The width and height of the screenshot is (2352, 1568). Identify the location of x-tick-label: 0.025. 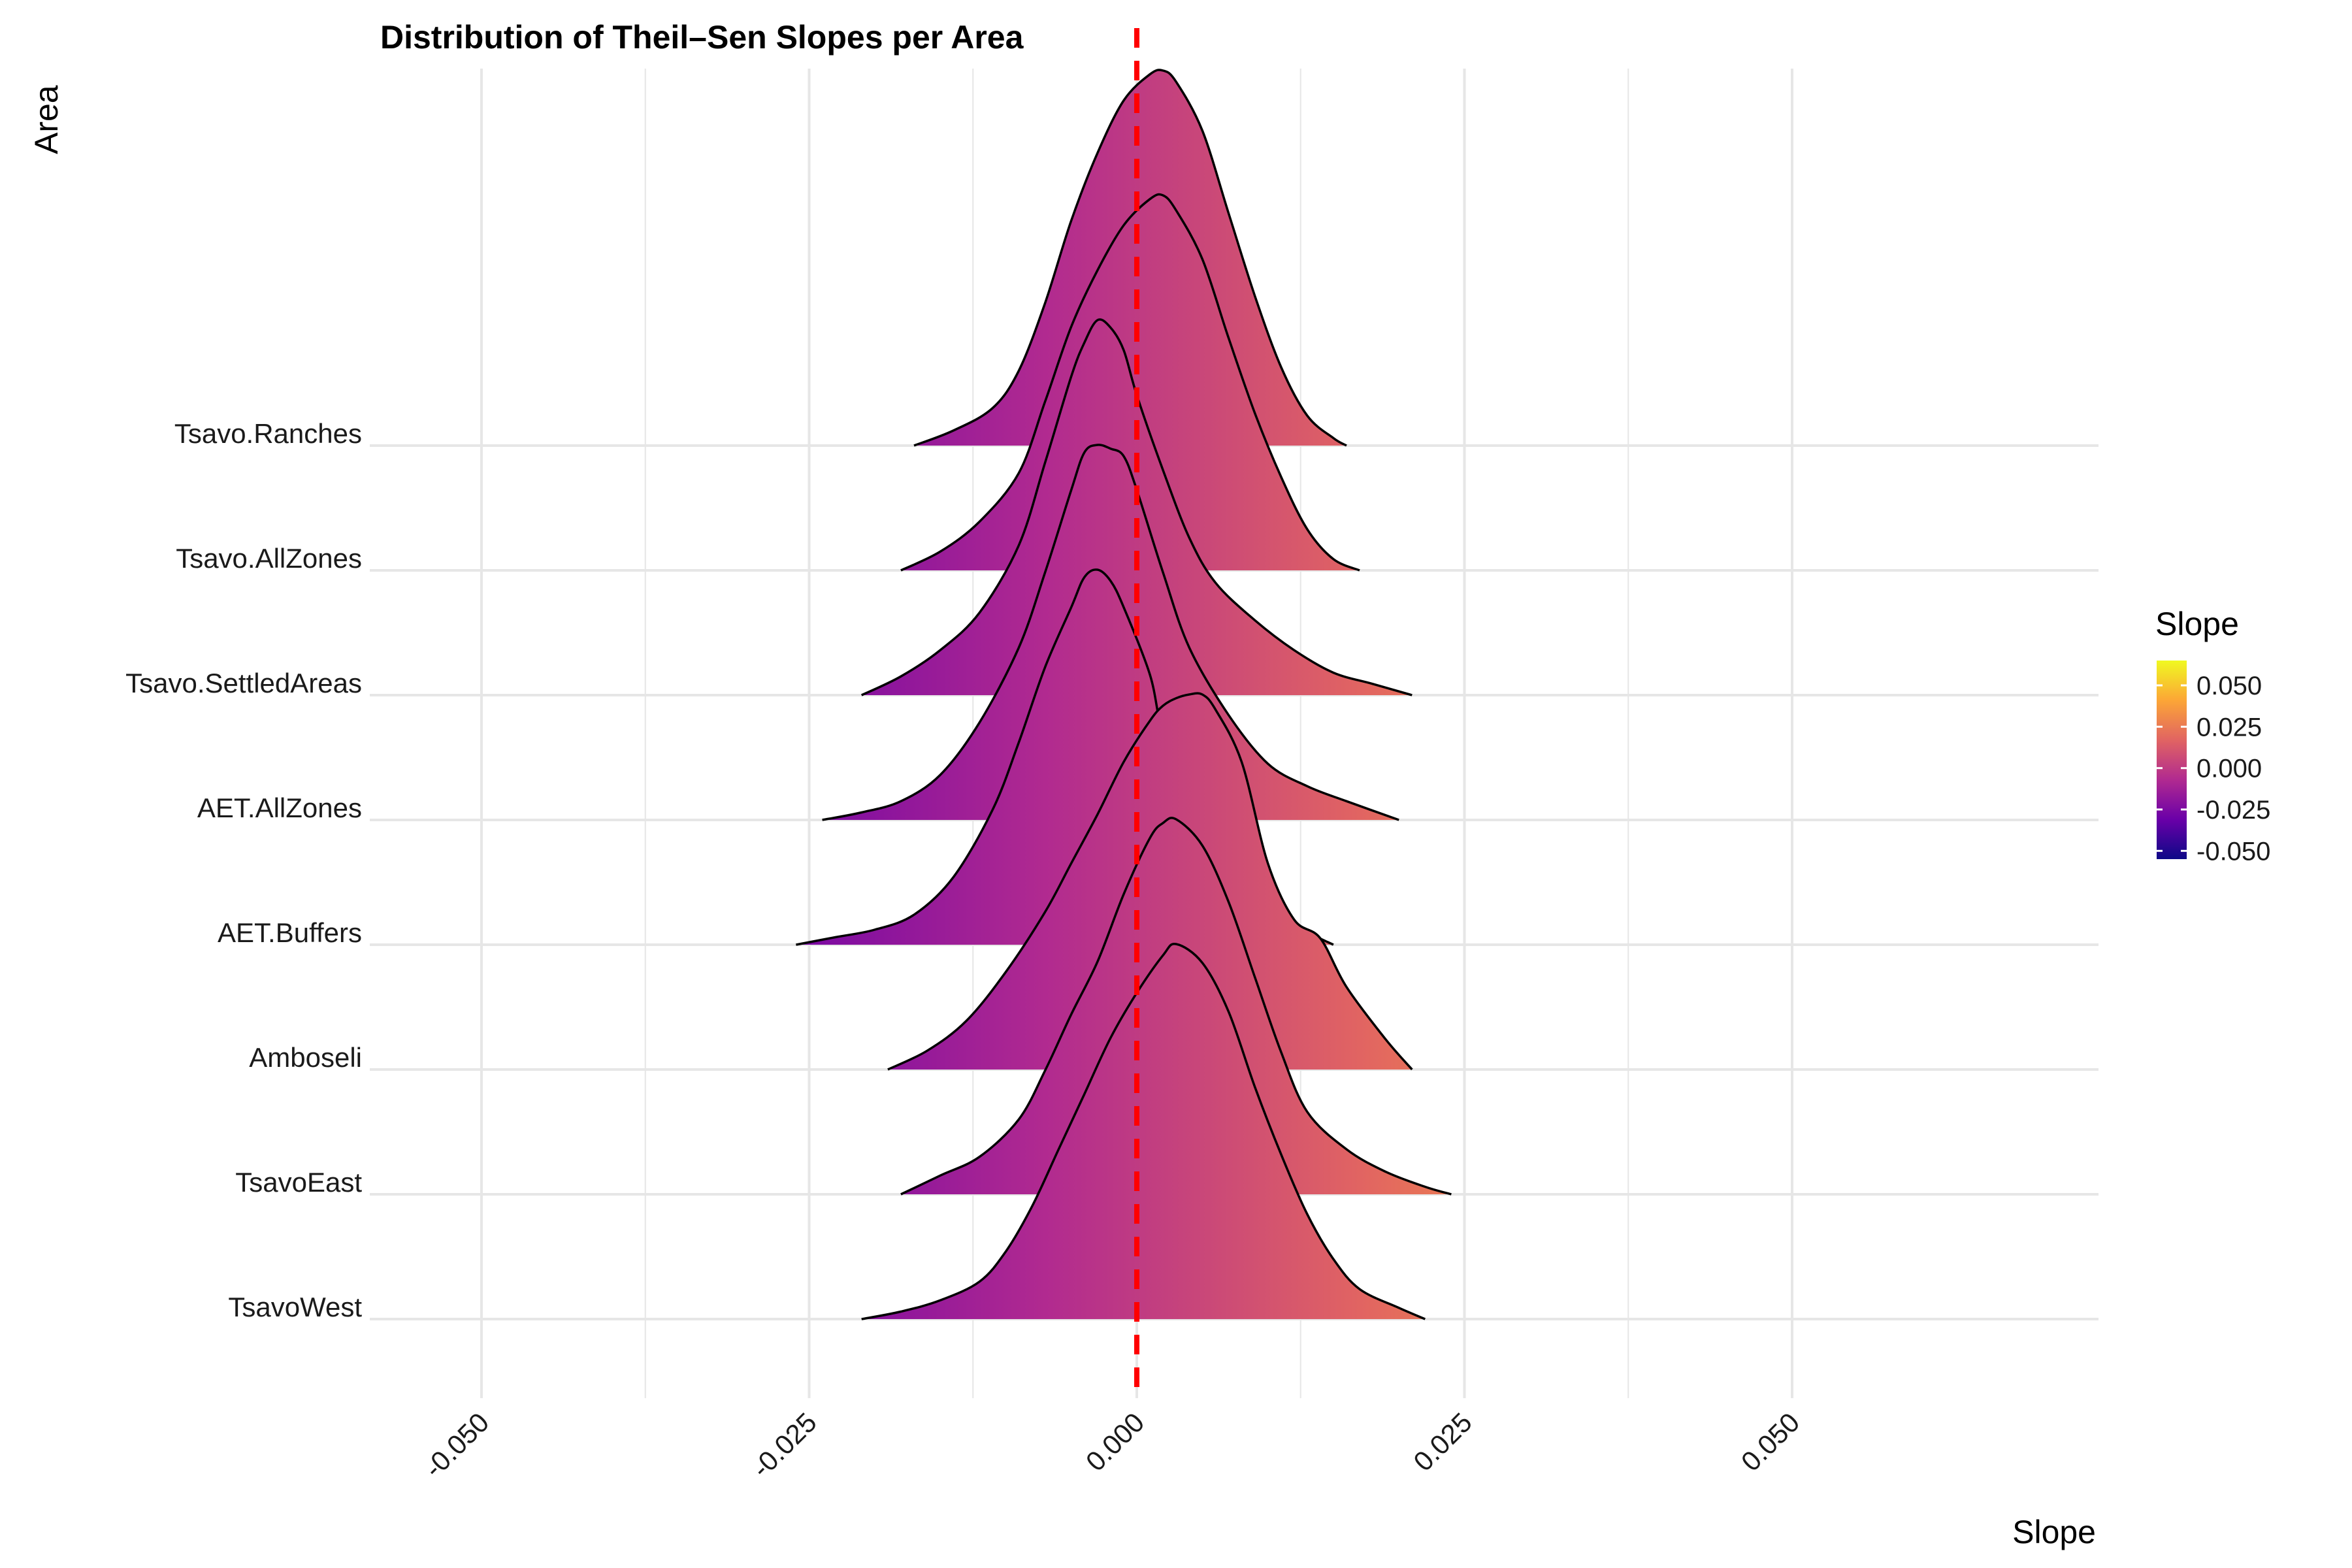
(1442, 1442).